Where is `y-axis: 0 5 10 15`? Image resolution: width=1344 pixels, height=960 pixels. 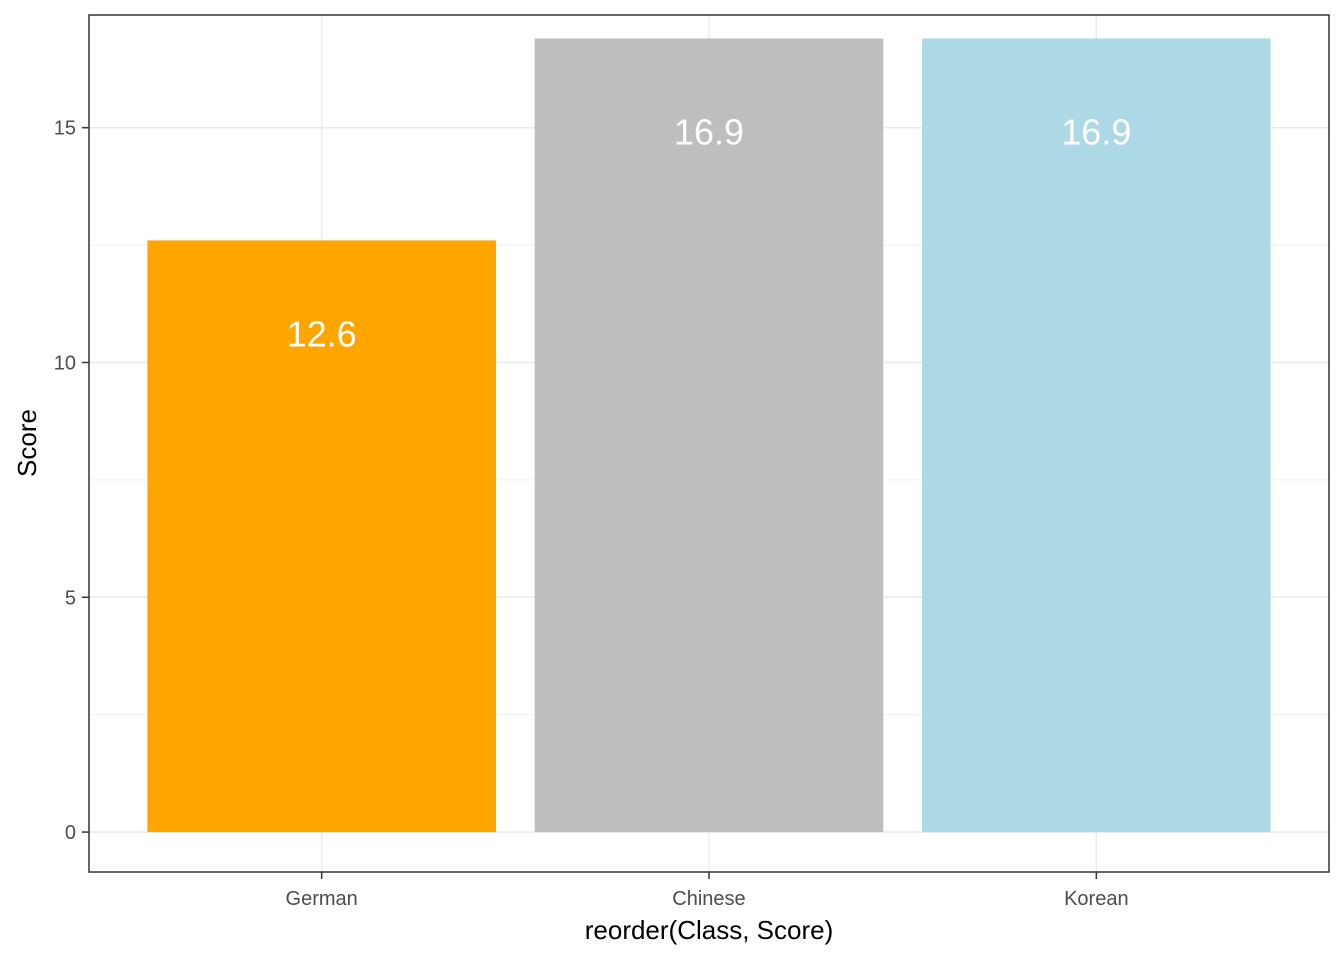 y-axis: 0 5 10 15 is located at coordinates (71, 481).